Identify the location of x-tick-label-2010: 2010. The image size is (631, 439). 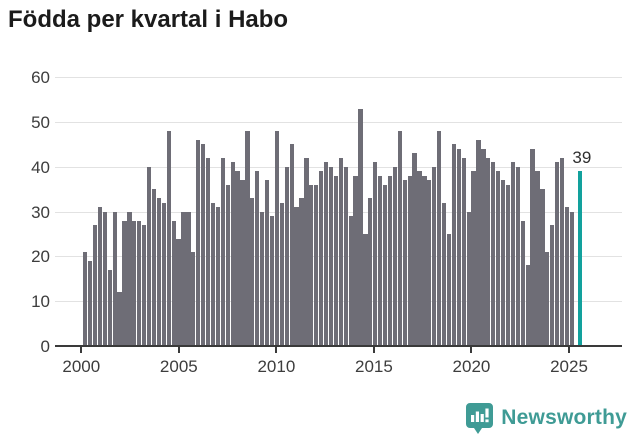
(276, 366).